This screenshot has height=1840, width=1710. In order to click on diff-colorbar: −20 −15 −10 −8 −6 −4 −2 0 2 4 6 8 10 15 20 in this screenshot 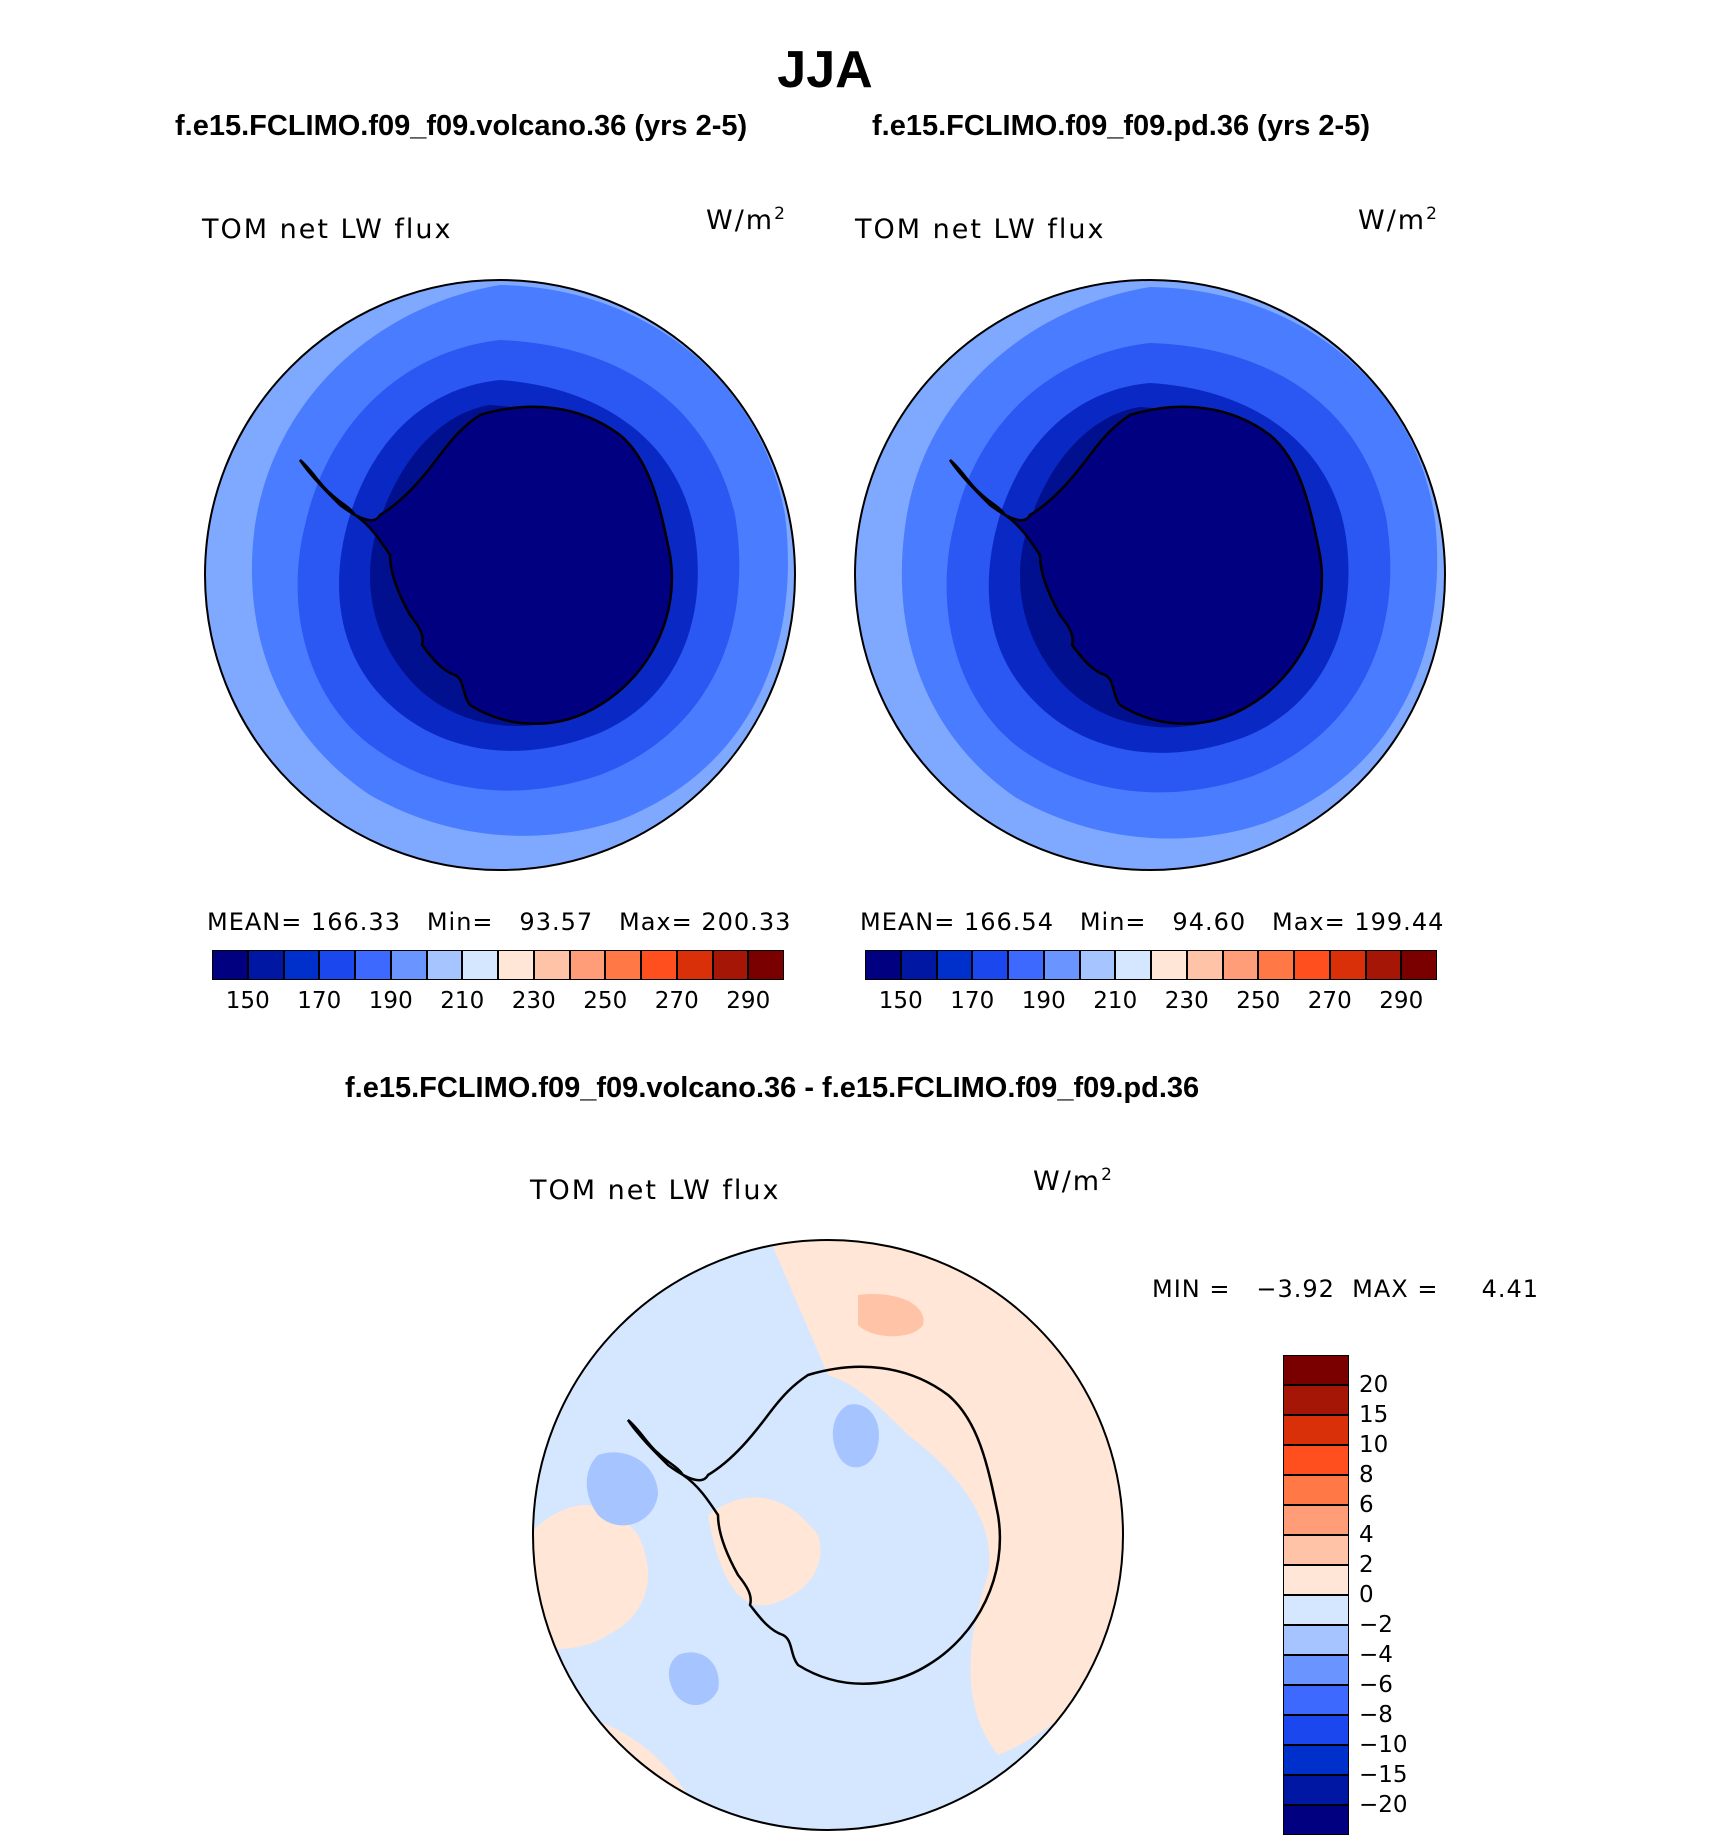, I will do `click(1345, 1595)`.